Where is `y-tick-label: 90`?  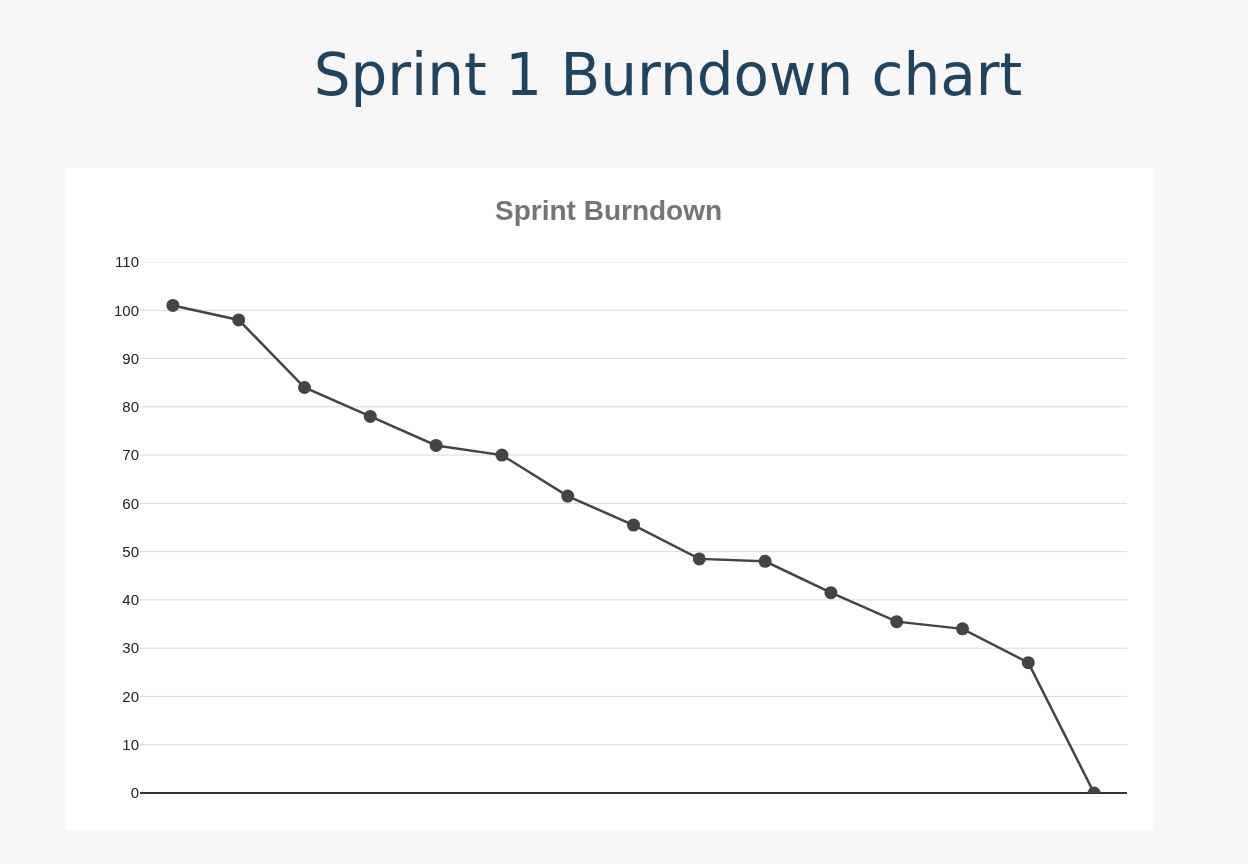
y-tick-label: 90 is located at coordinates (130, 358).